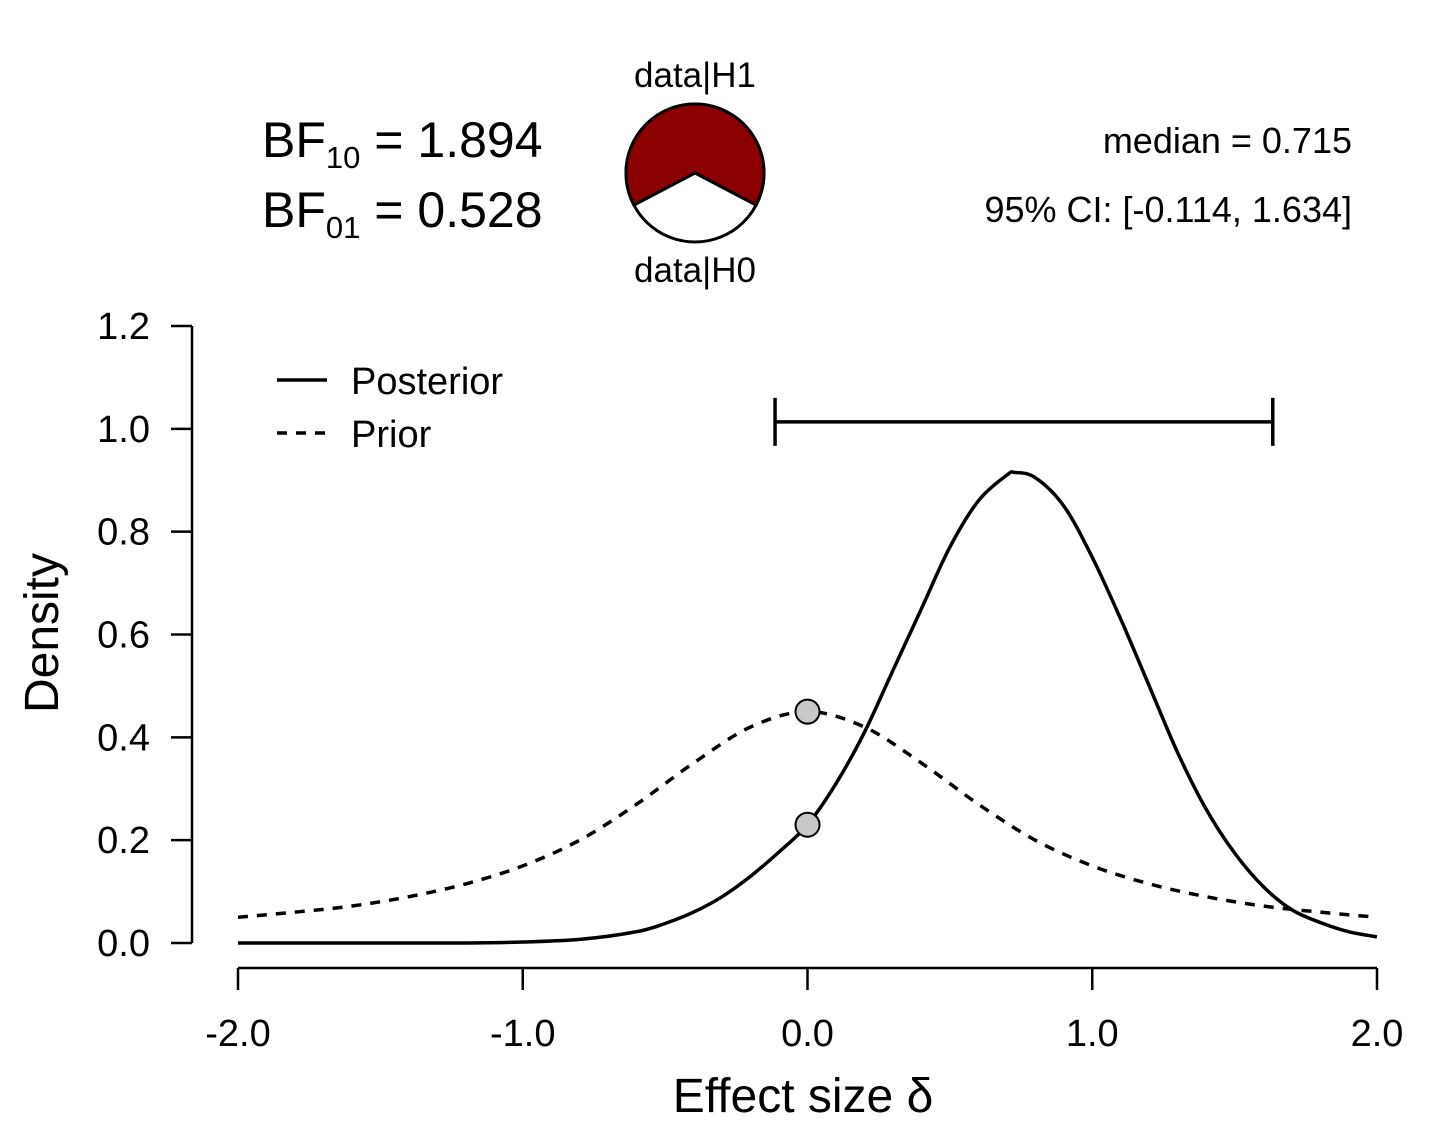  Describe the element at coordinates (1377, 1034) in the screenshot. I see `x-tick-label: 2.0` at that location.